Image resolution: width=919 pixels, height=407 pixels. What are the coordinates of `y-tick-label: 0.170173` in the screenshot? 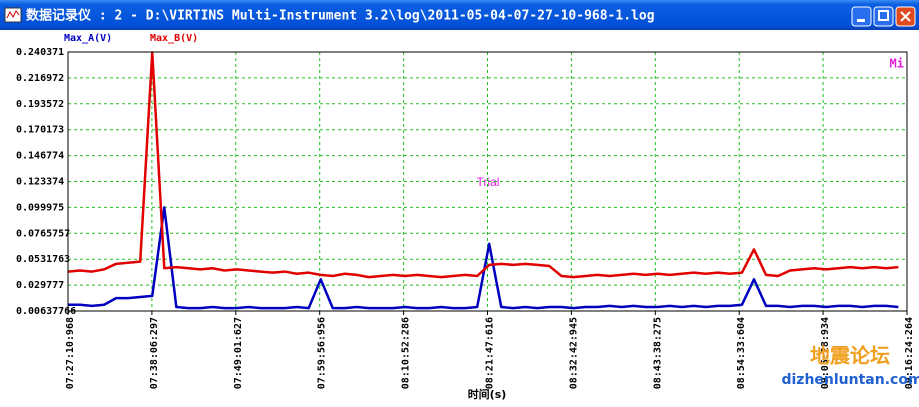 It's located at (40, 130).